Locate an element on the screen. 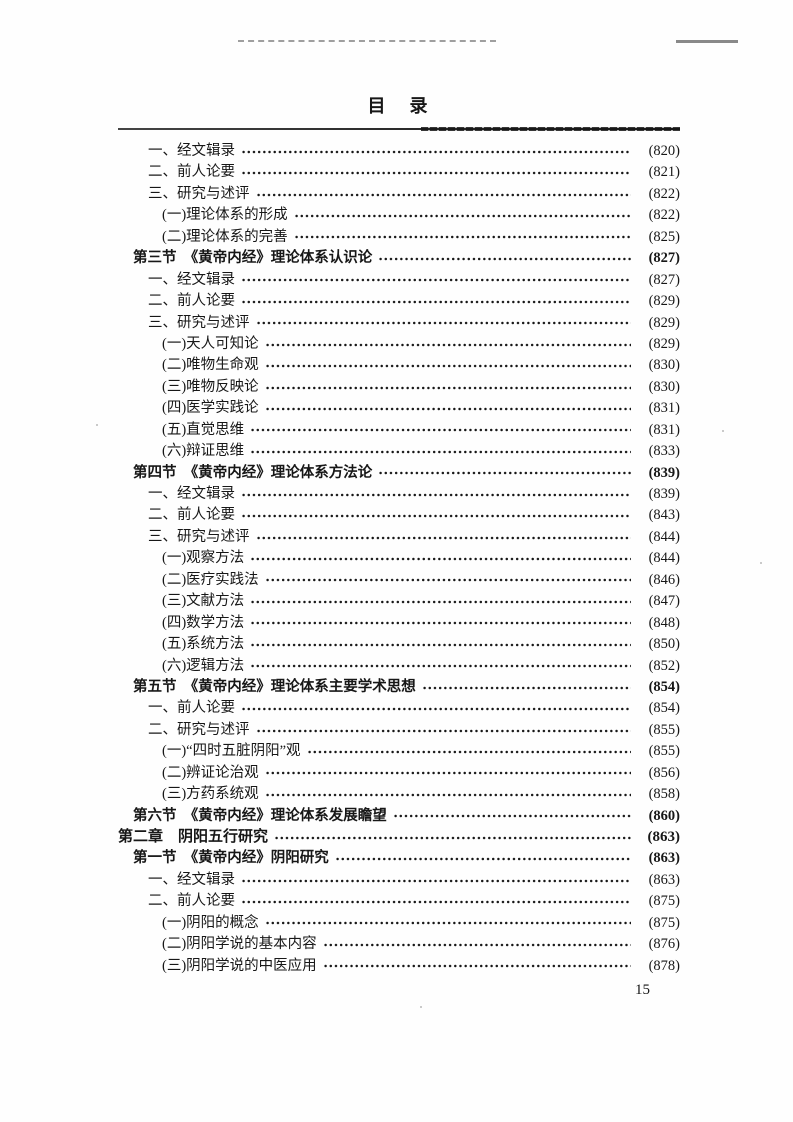 The width and height of the screenshot is (793, 1122). toc-entry: 第三节 《黄帝内经》理论体系认识论 (827) is located at coordinates (399, 258).